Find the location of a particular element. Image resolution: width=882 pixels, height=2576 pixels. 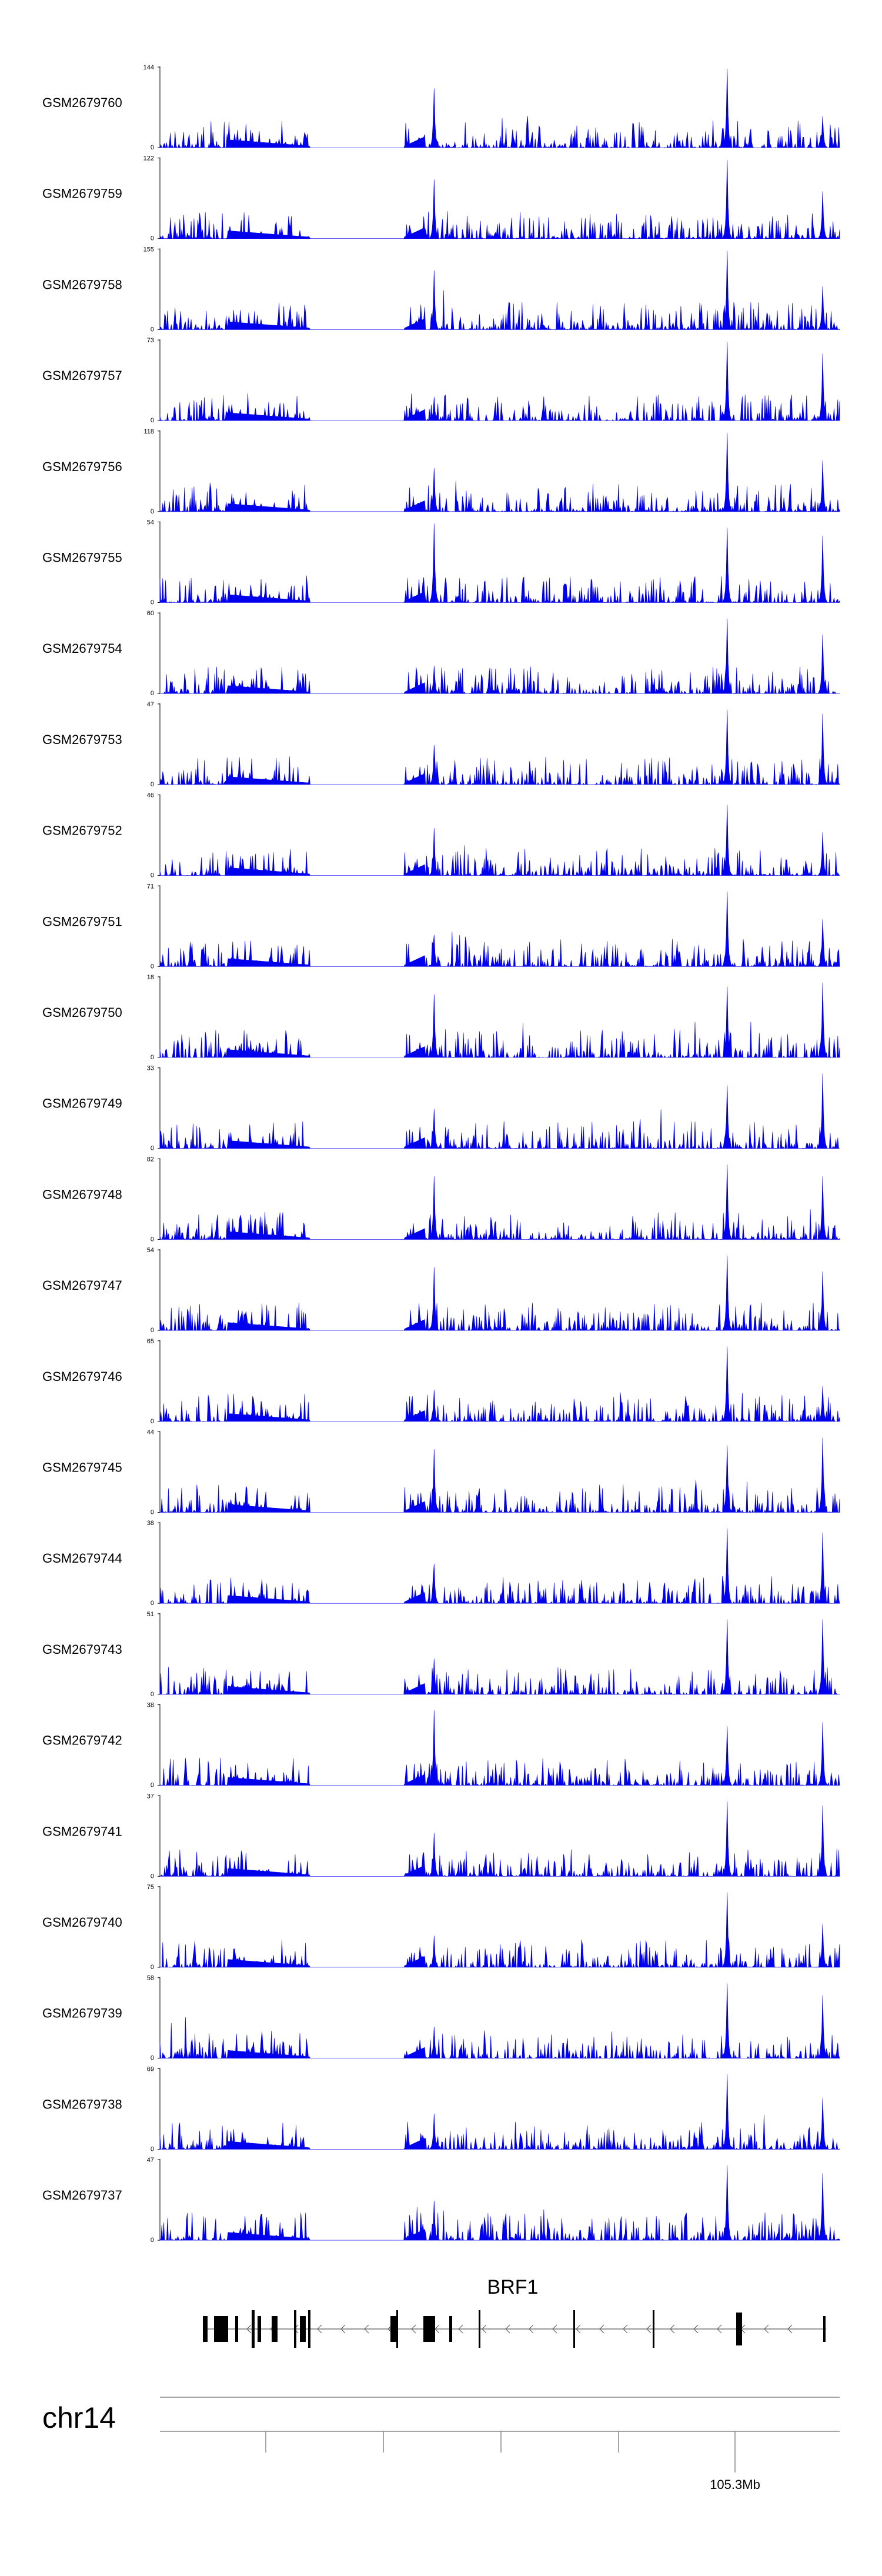

y-max-label: 47 is located at coordinates (150, 704).